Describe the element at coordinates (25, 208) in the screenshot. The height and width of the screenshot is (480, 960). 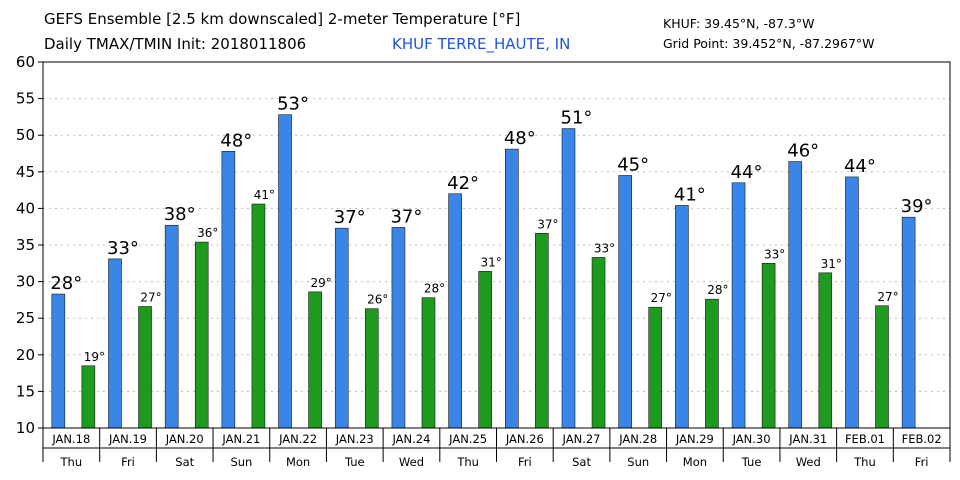
I see `y-tick-label: 40` at that location.